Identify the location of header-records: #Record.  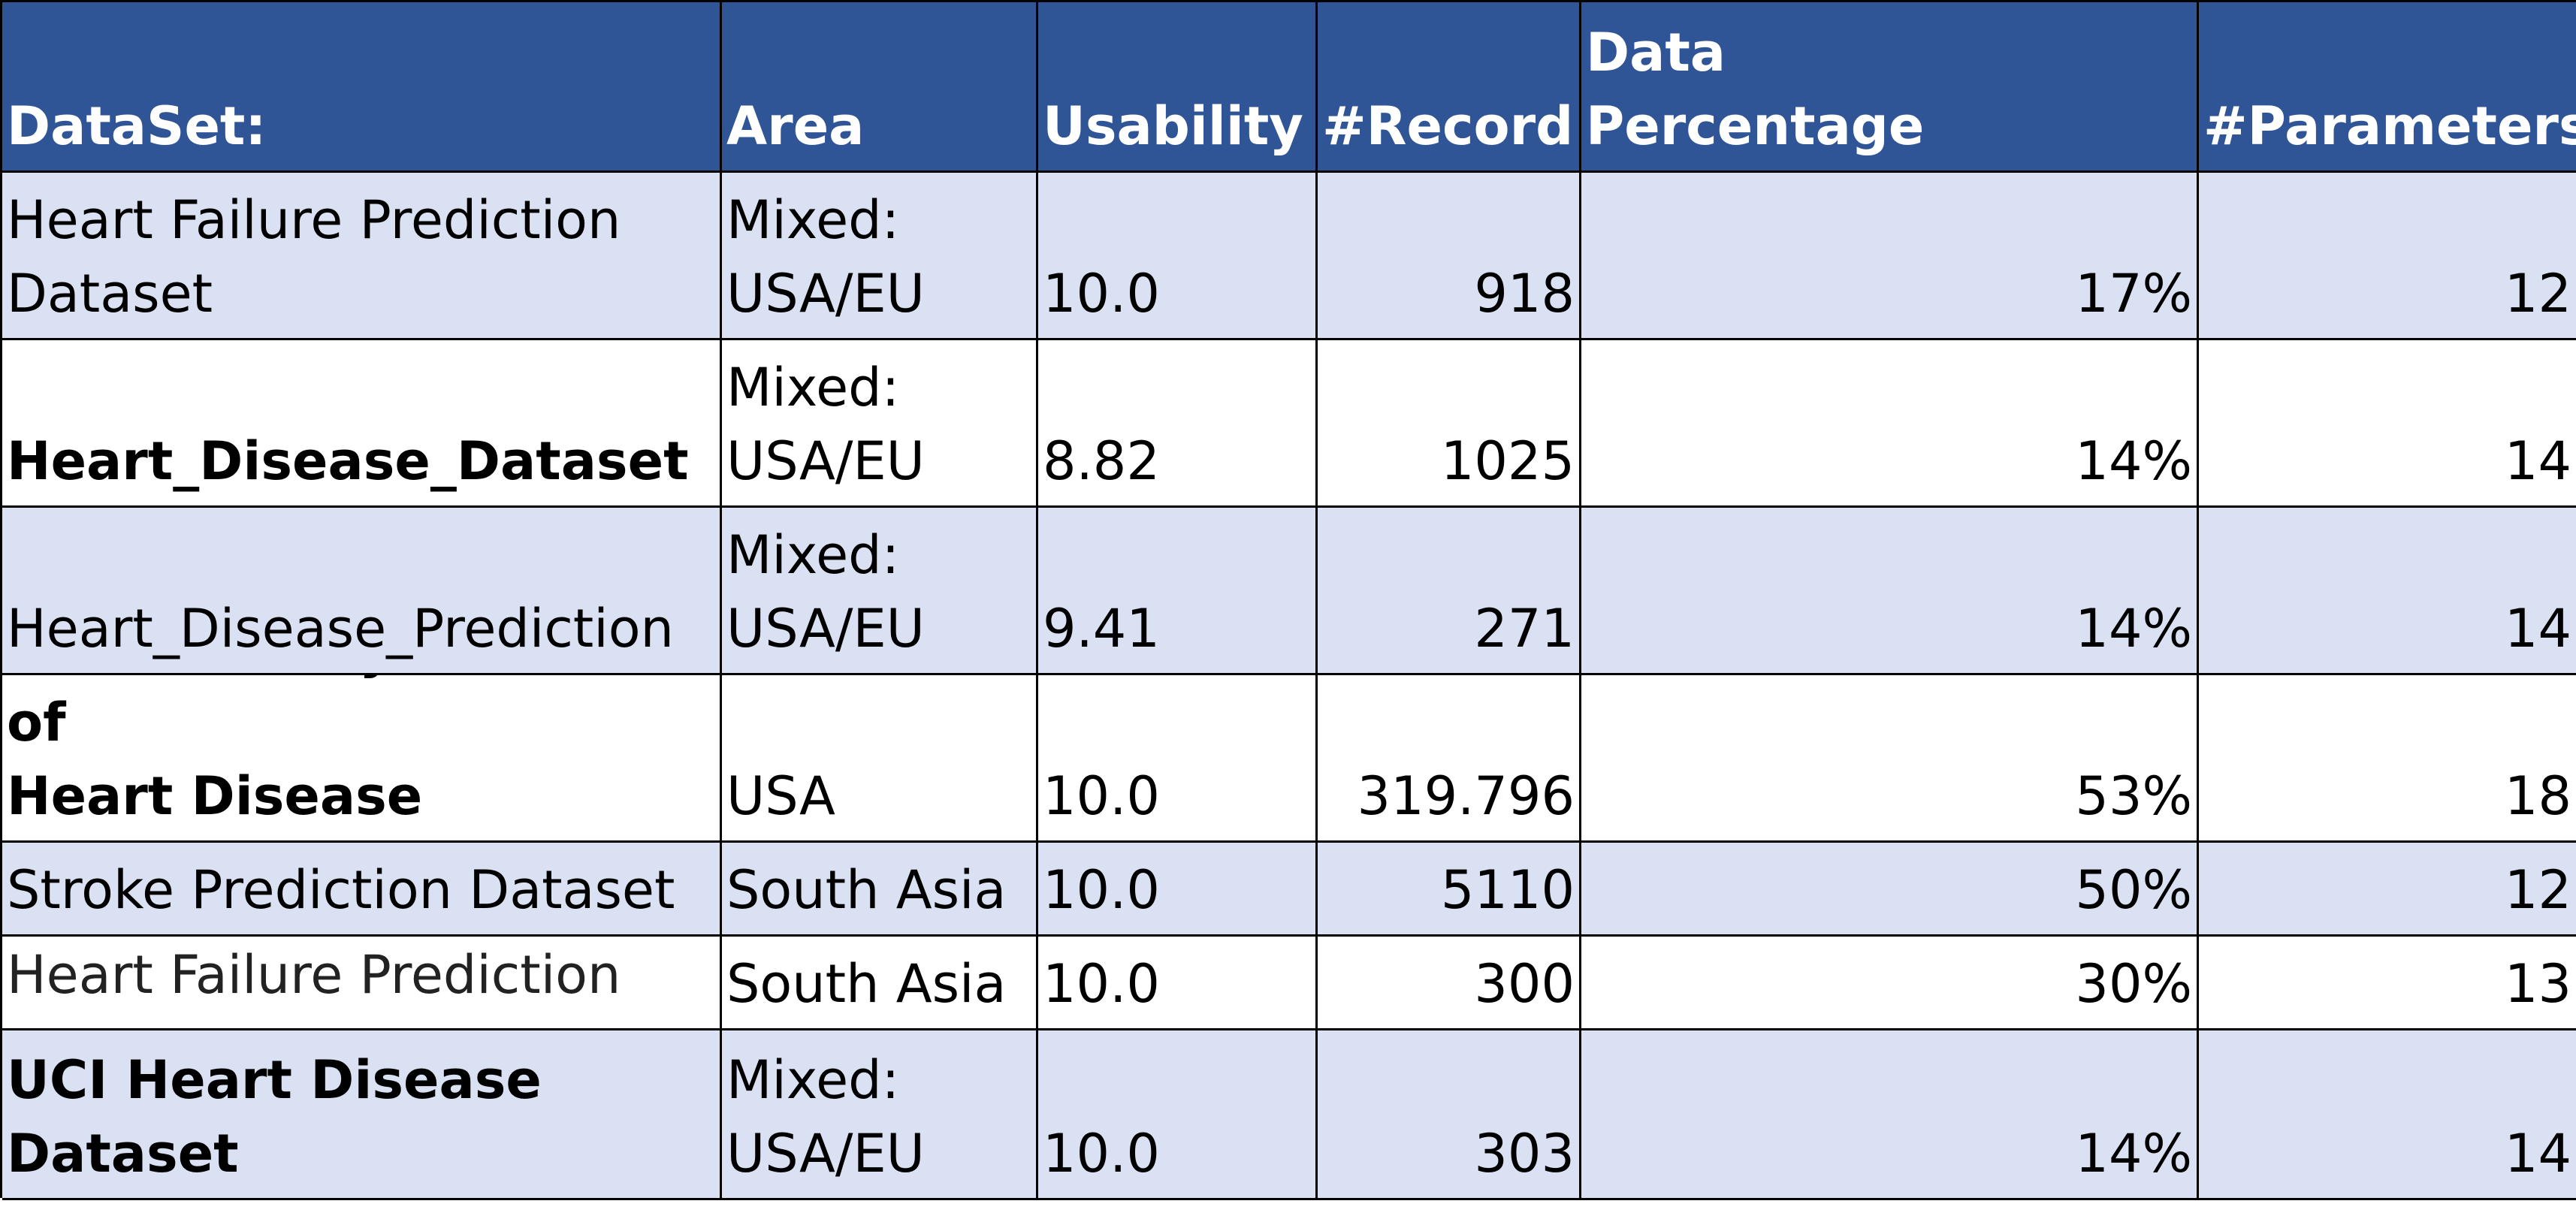
(1449, 87).